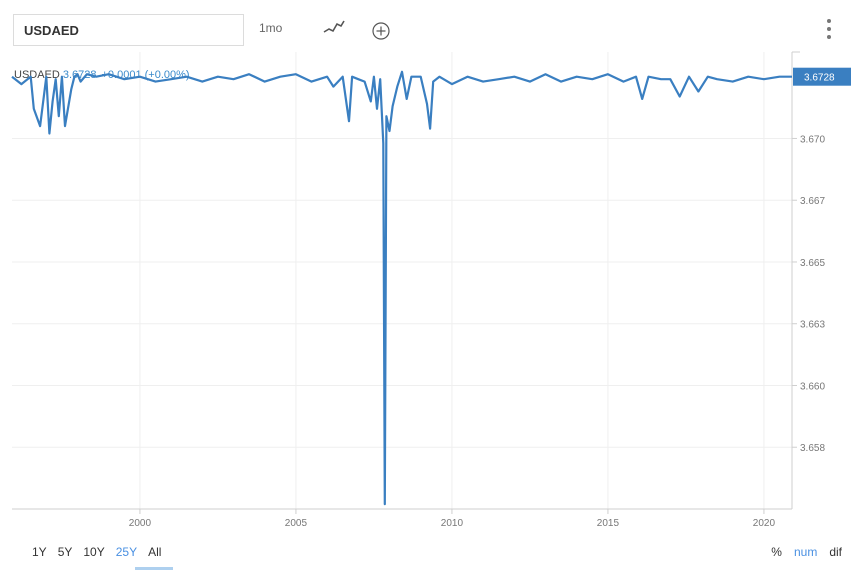 Image resolution: width=856 pixels, height=572 pixels. I want to click on add-circle-icon, so click(381, 32).